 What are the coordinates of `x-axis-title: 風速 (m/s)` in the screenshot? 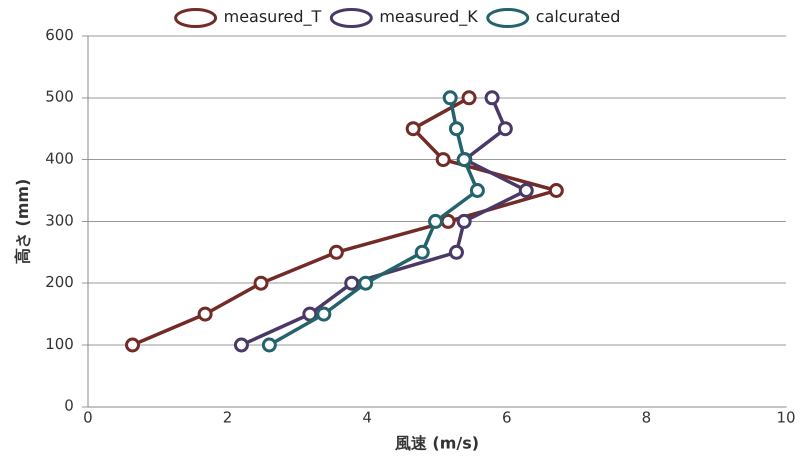 It's located at (437, 443).